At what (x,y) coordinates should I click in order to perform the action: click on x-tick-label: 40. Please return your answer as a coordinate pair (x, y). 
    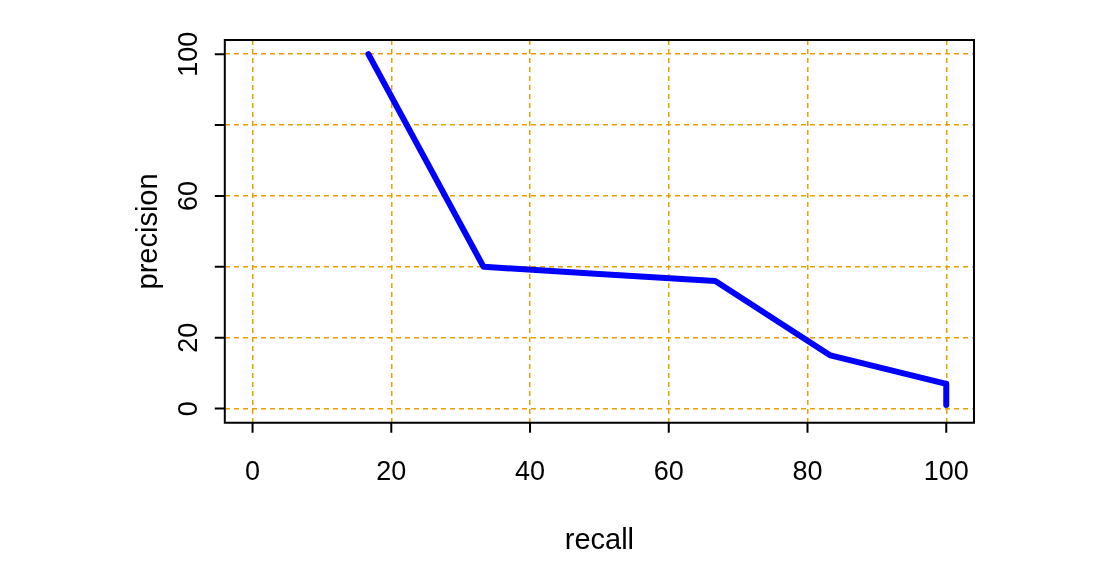
    Looking at the image, I should click on (530, 471).